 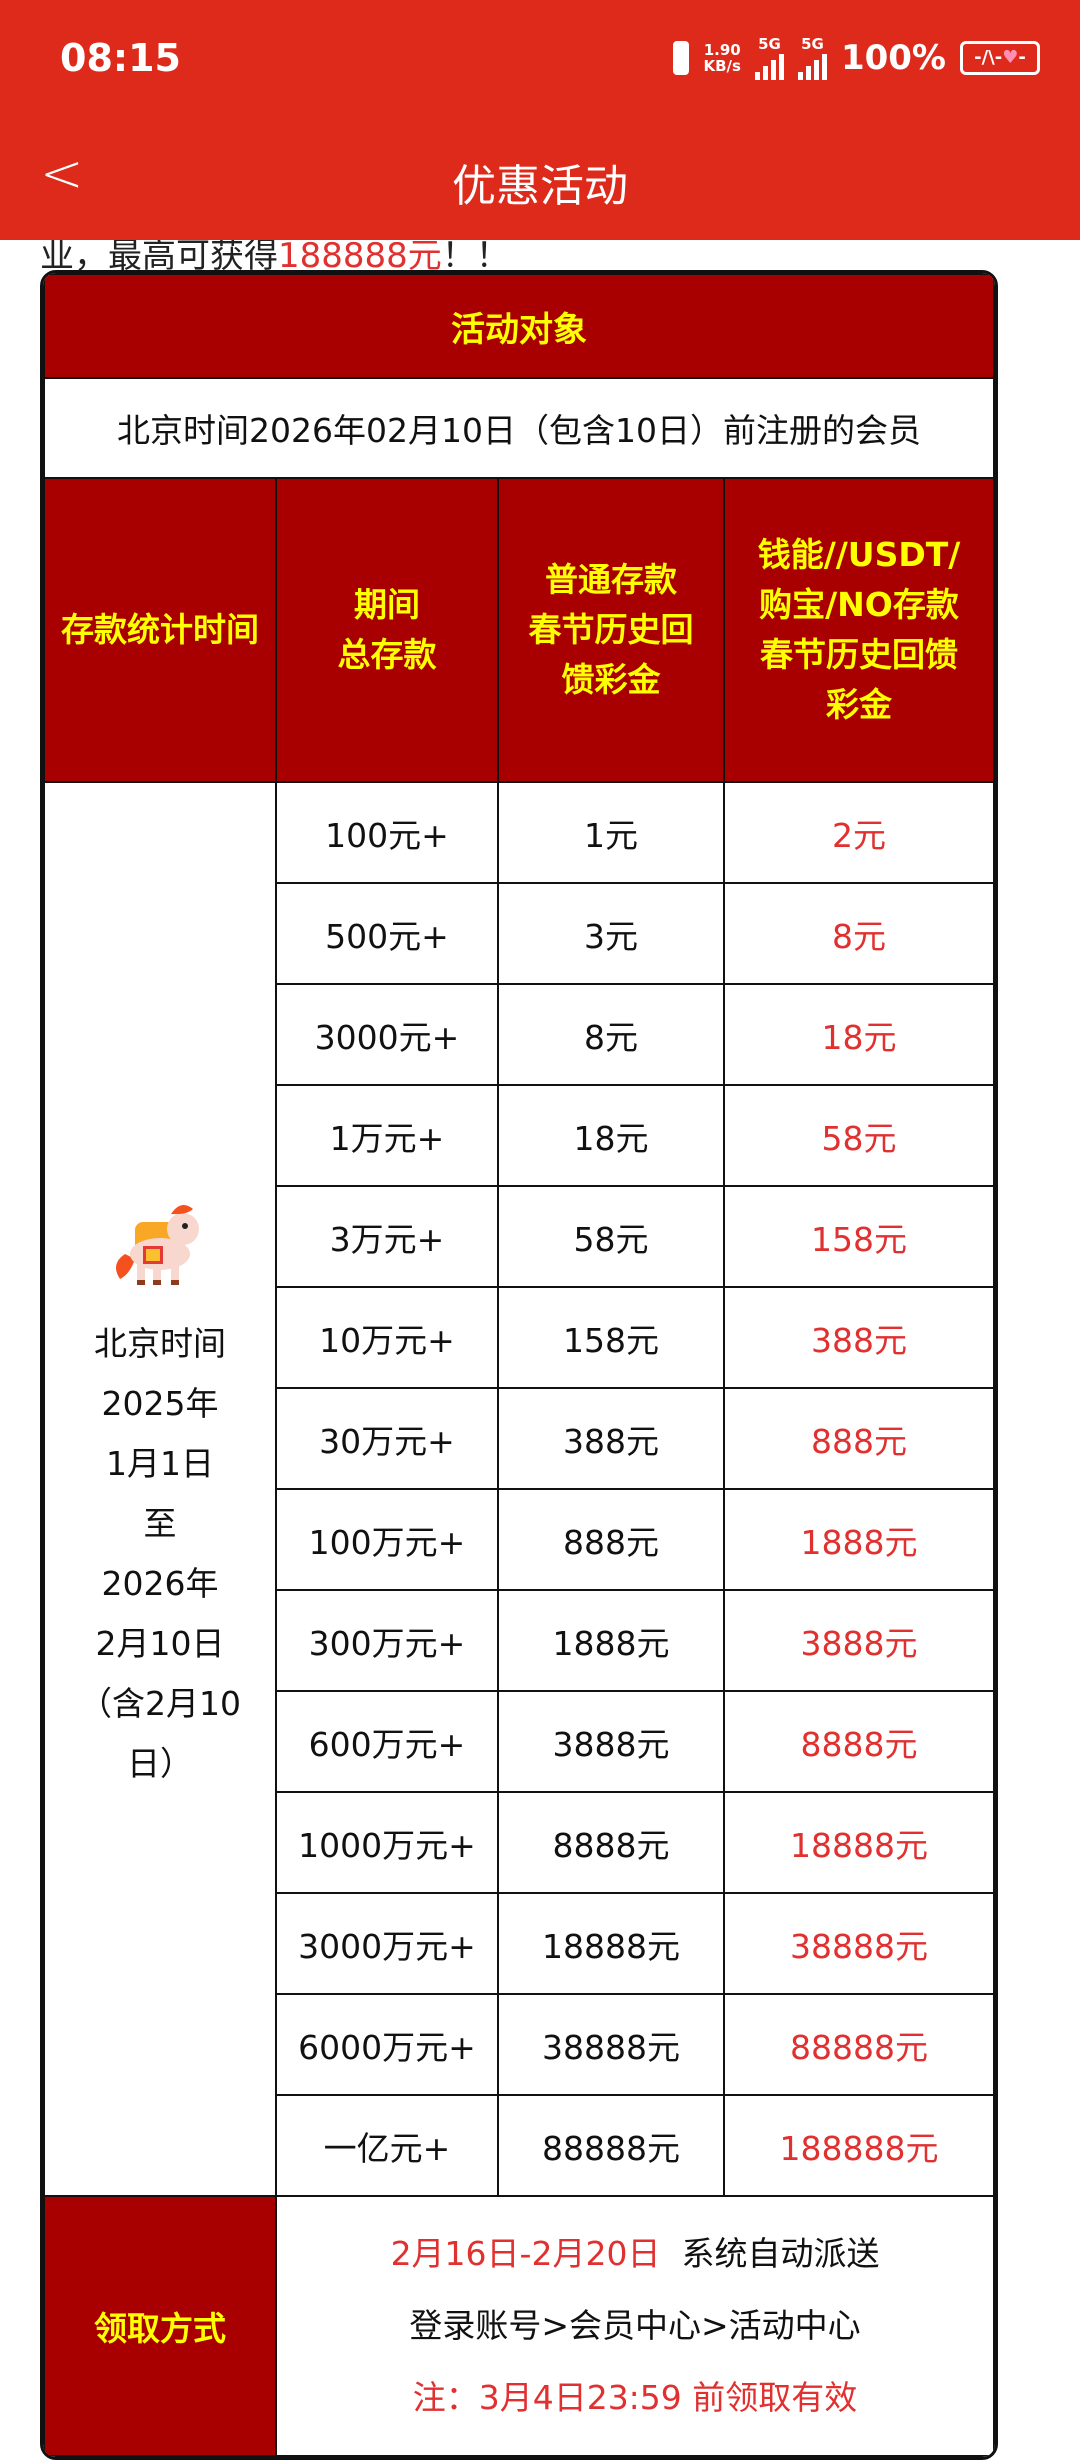 What do you see at coordinates (611, 1943) in the screenshot?
I see `normal-bonus-cell: 18888元` at bounding box center [611, 1943].